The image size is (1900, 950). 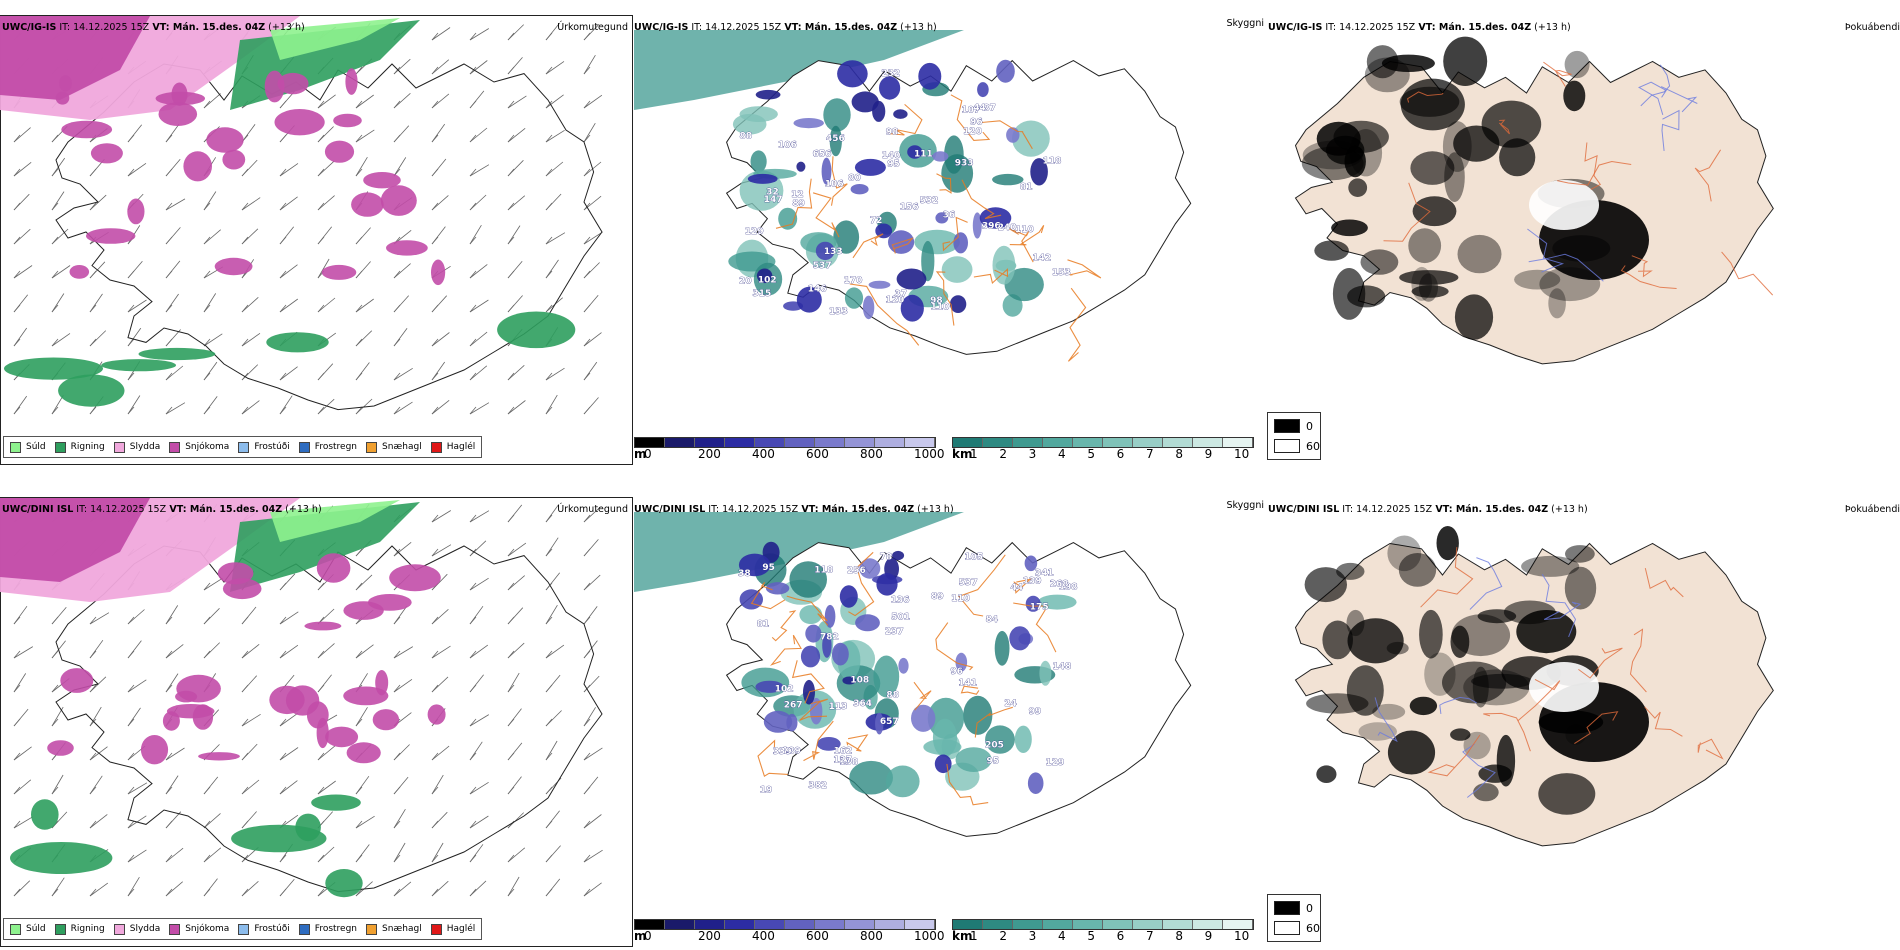 What do you see at coordinates (838, 707) in the screenshot?
I see `cloudbase-label: 113` at bounding box center [838, 707].